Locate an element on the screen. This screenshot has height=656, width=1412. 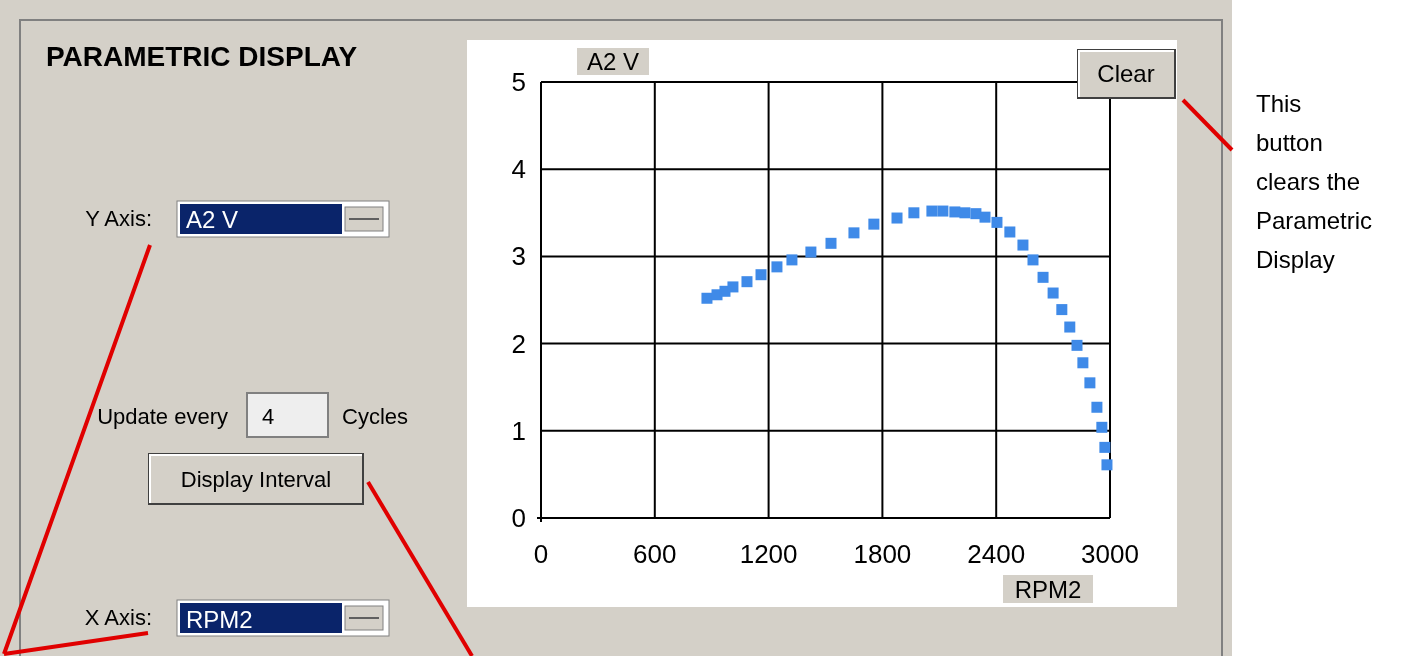
y-axis-title: A2 V is located at coordinates (613, 61).